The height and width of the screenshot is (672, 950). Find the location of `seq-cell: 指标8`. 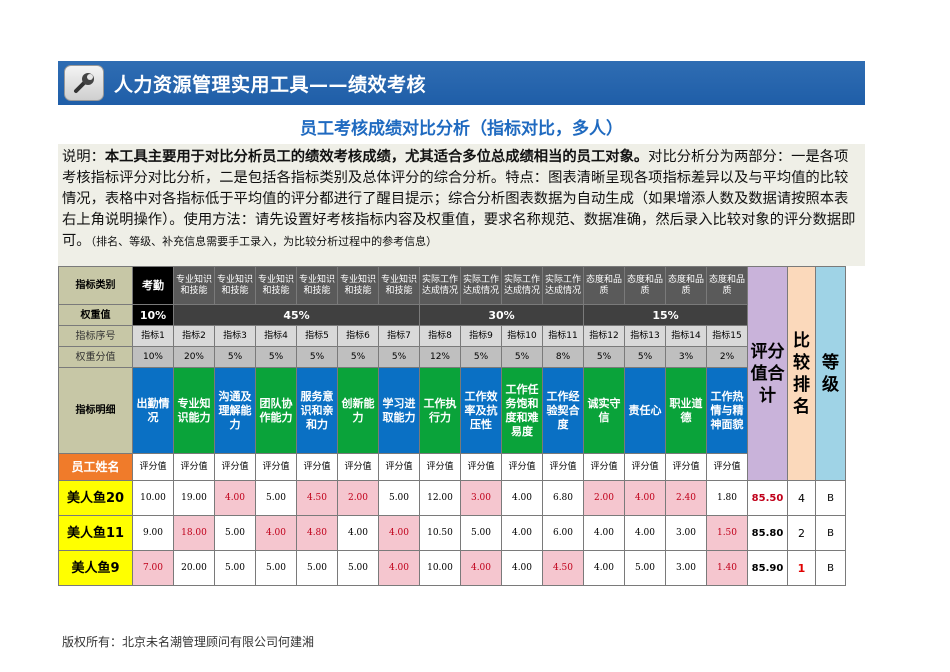

seq-cell: 指标8 is located at coordinates (440, 336).